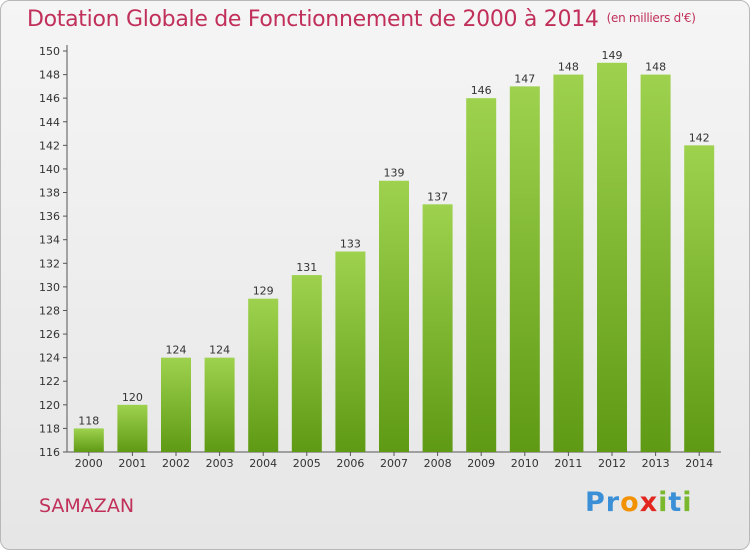 The width and height of the screenshot is (750, 550). What do you see at coordinates (49, 169) in the screenshot?
I see `y-tick-label: 140` at bounding box center [49, 169].